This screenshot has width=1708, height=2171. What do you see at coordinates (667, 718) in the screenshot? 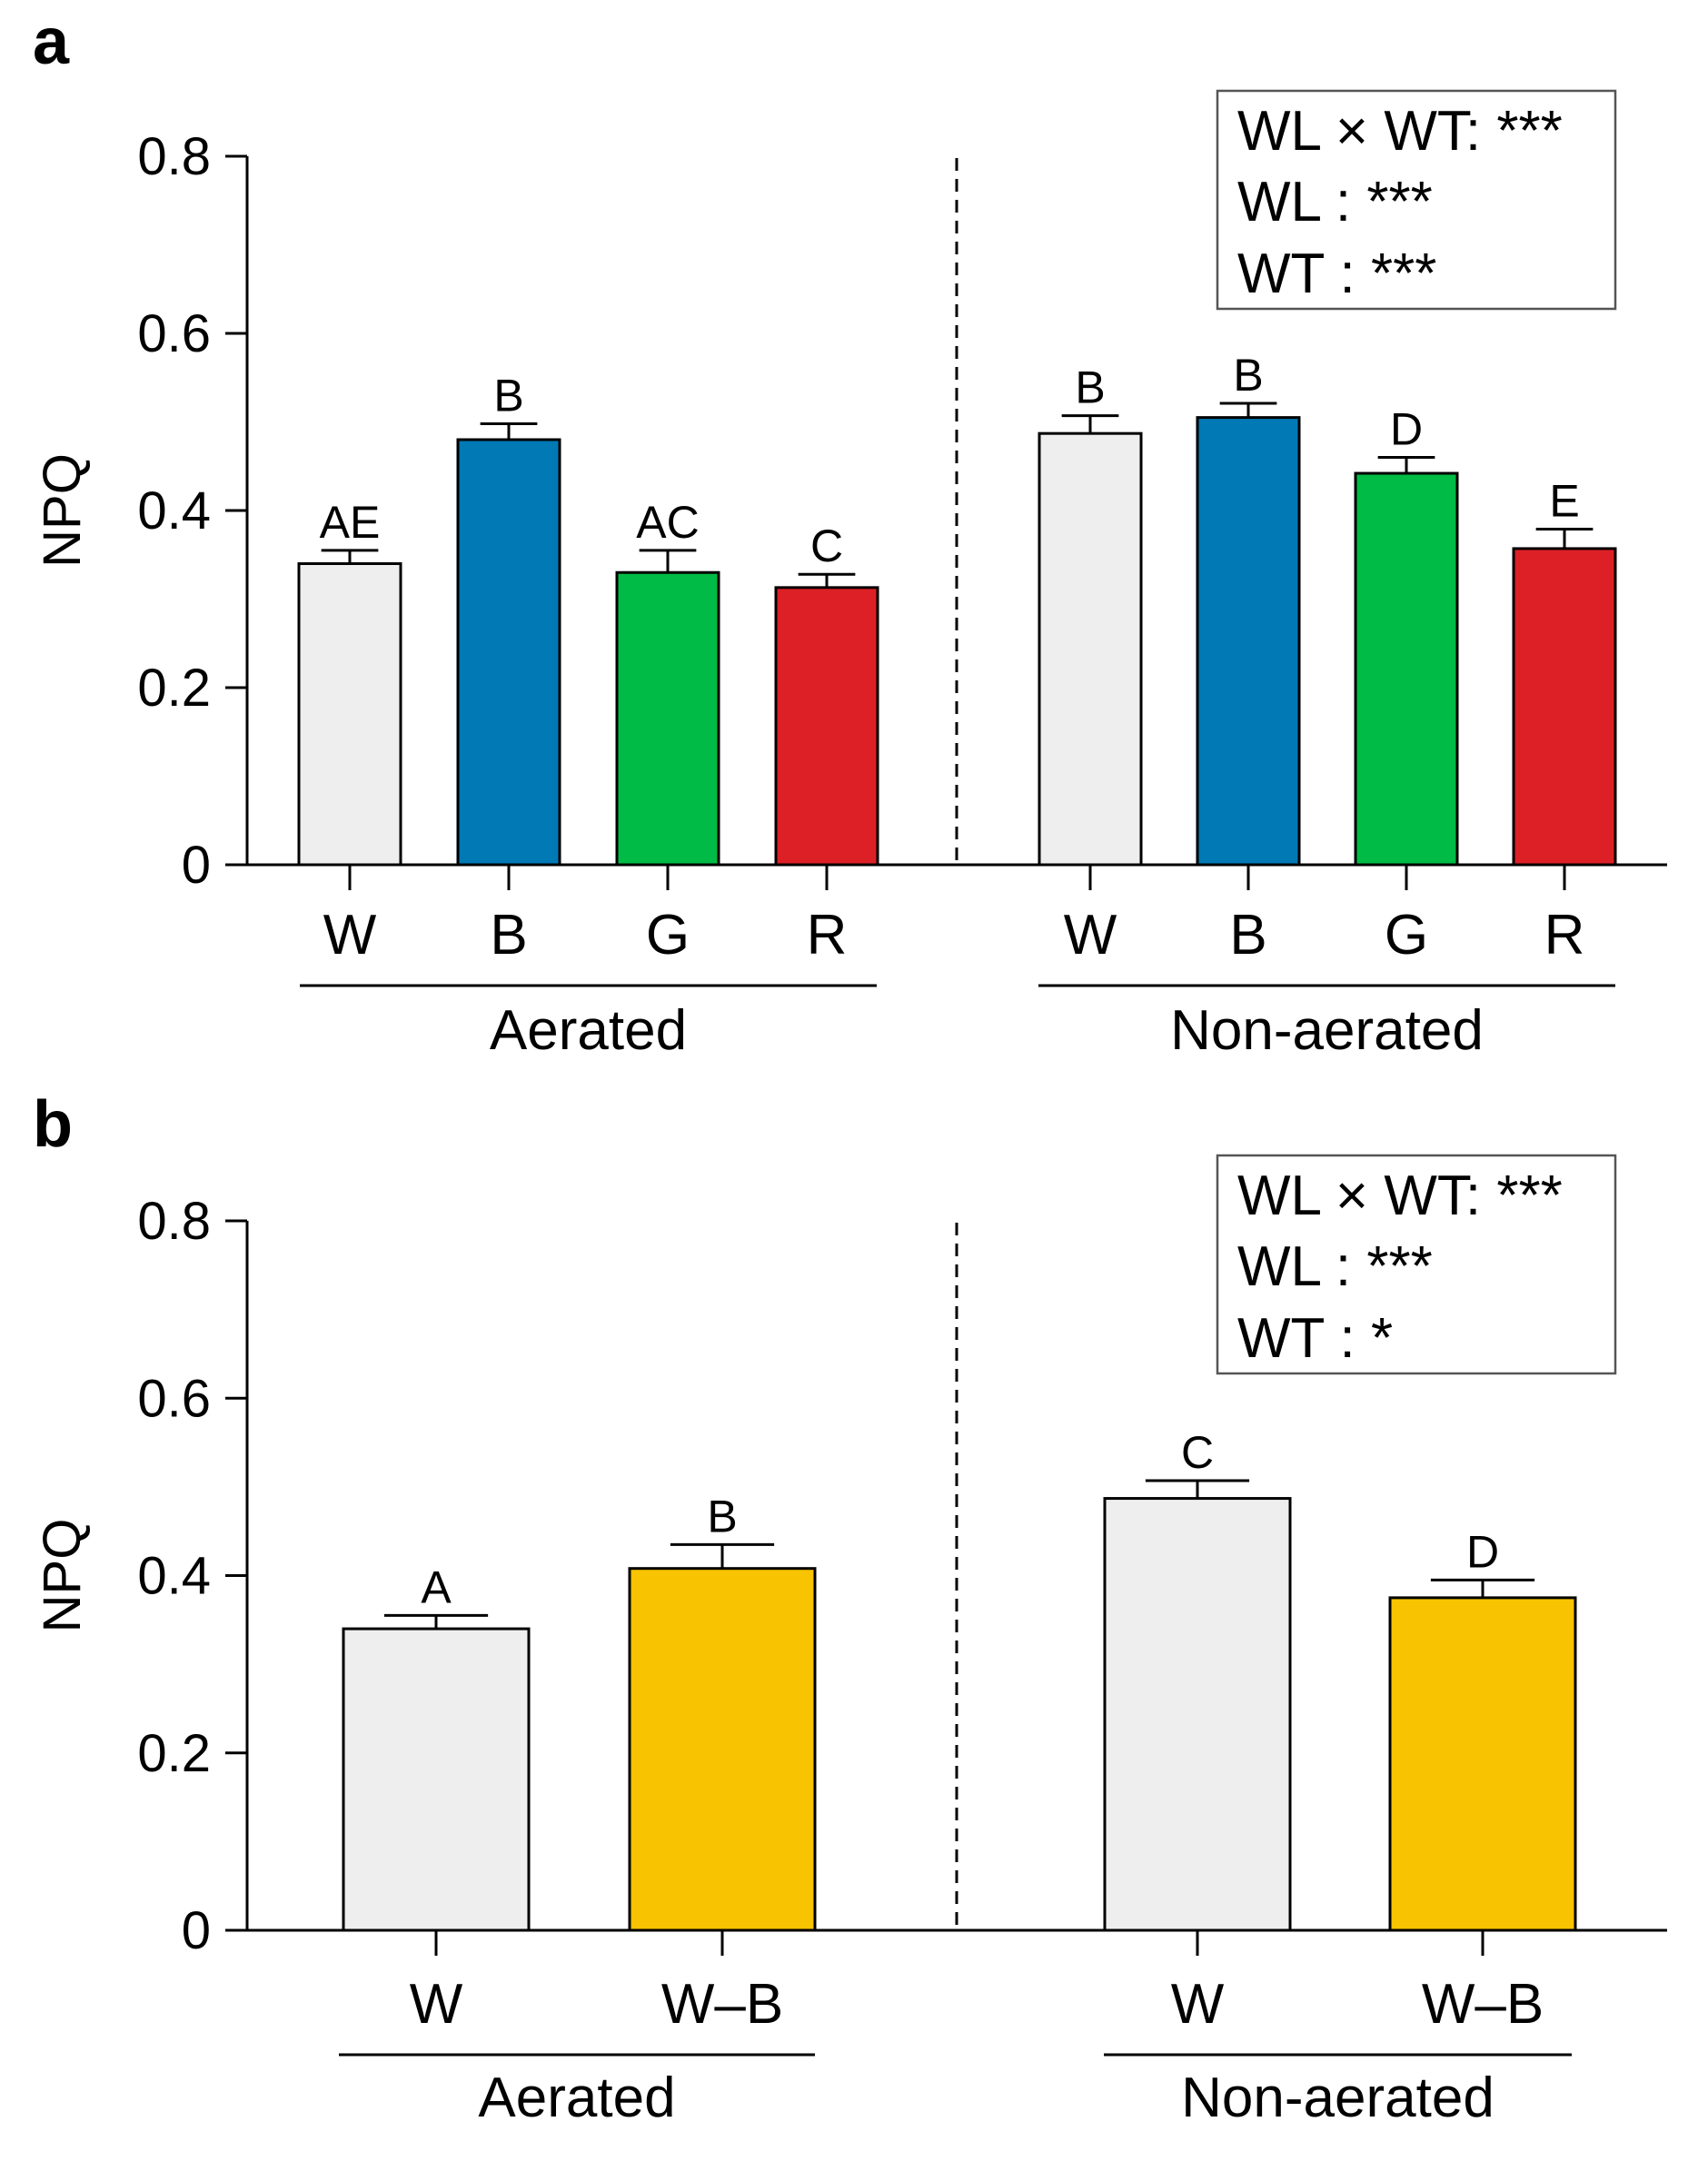
I see `bar-aerated-g` at bounding box center [667, 718].